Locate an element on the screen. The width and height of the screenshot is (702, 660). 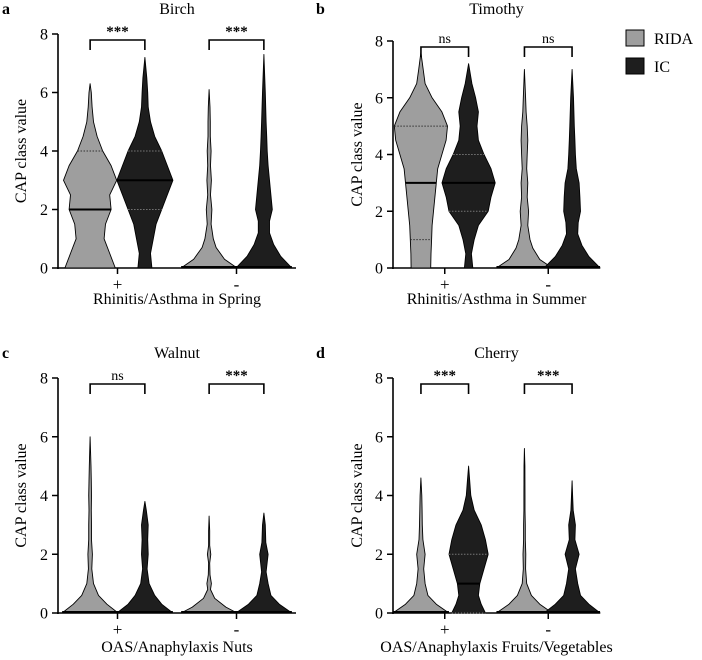
panel-letter: d is located at coordinates (320, 353).